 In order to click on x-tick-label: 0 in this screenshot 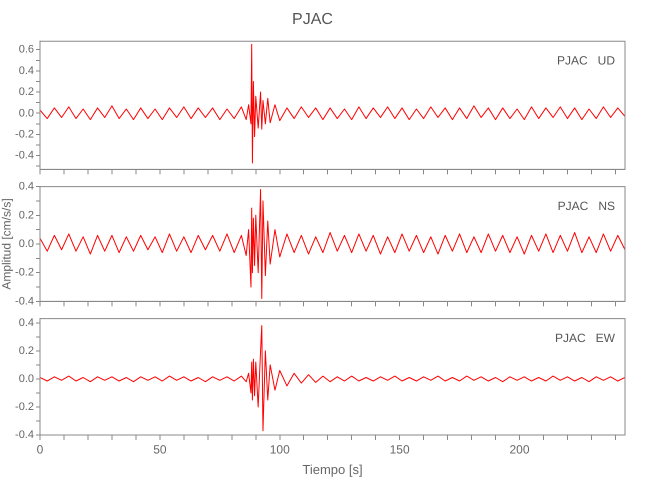, I will do `click(40, 449)`.